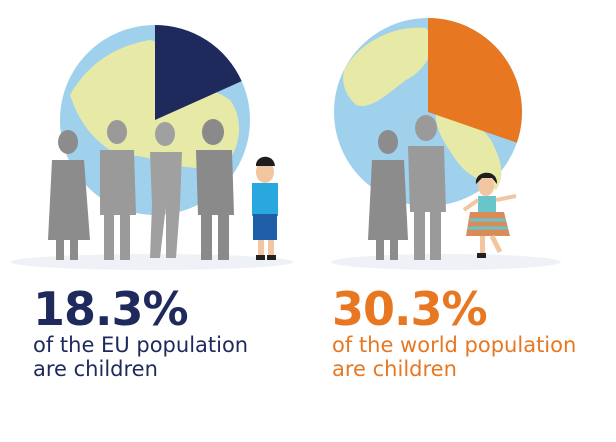  Describe the element at coordinates (446, 262) in the screenshot. I see `ground-shadow` at that location.